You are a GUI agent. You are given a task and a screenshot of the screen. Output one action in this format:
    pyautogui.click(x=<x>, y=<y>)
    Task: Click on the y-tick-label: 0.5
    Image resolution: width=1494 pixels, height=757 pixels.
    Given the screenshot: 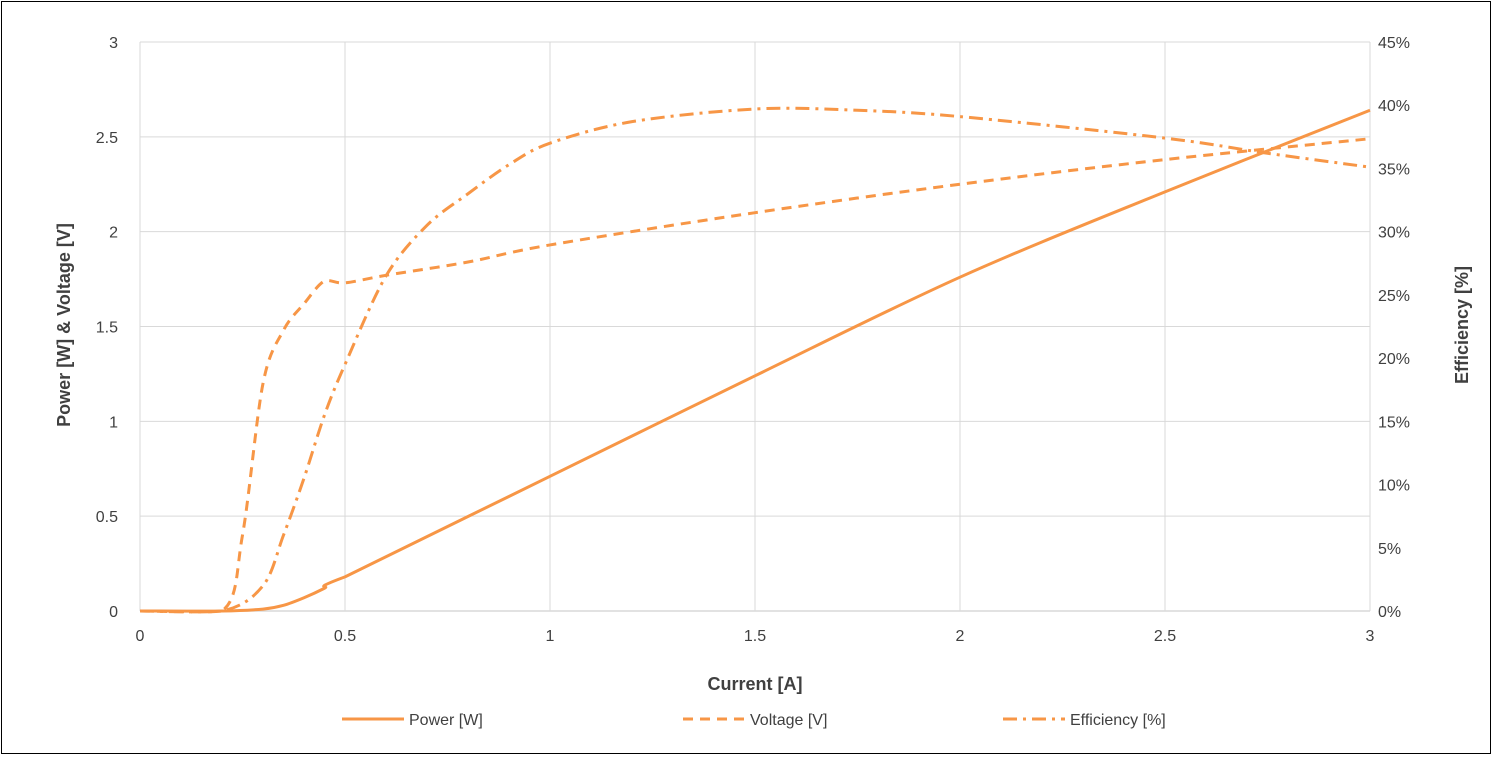 What is the action you would take?
    pyautogui.click(x=107, y=517)
    